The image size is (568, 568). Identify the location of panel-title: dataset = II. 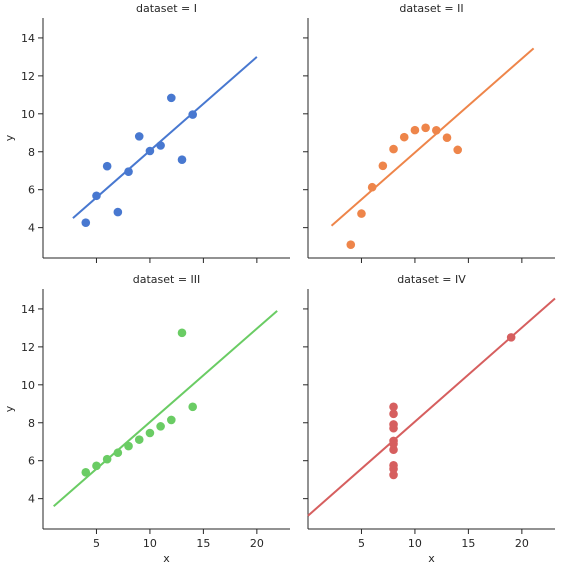
(431, 8).